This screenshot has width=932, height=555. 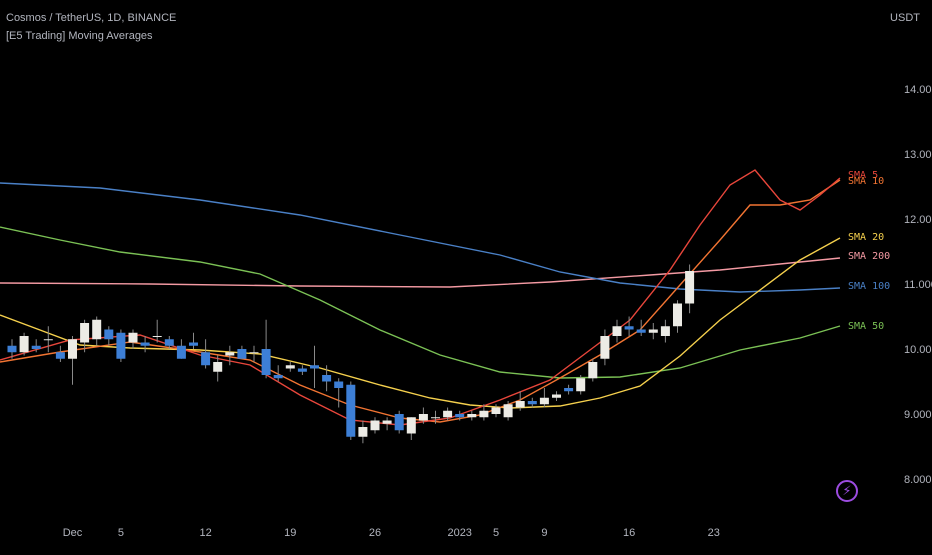 What do you see at coordinates (420, 272) in the screenshot?
I see `sma-line-sma200` at bounding box center [420, 272].